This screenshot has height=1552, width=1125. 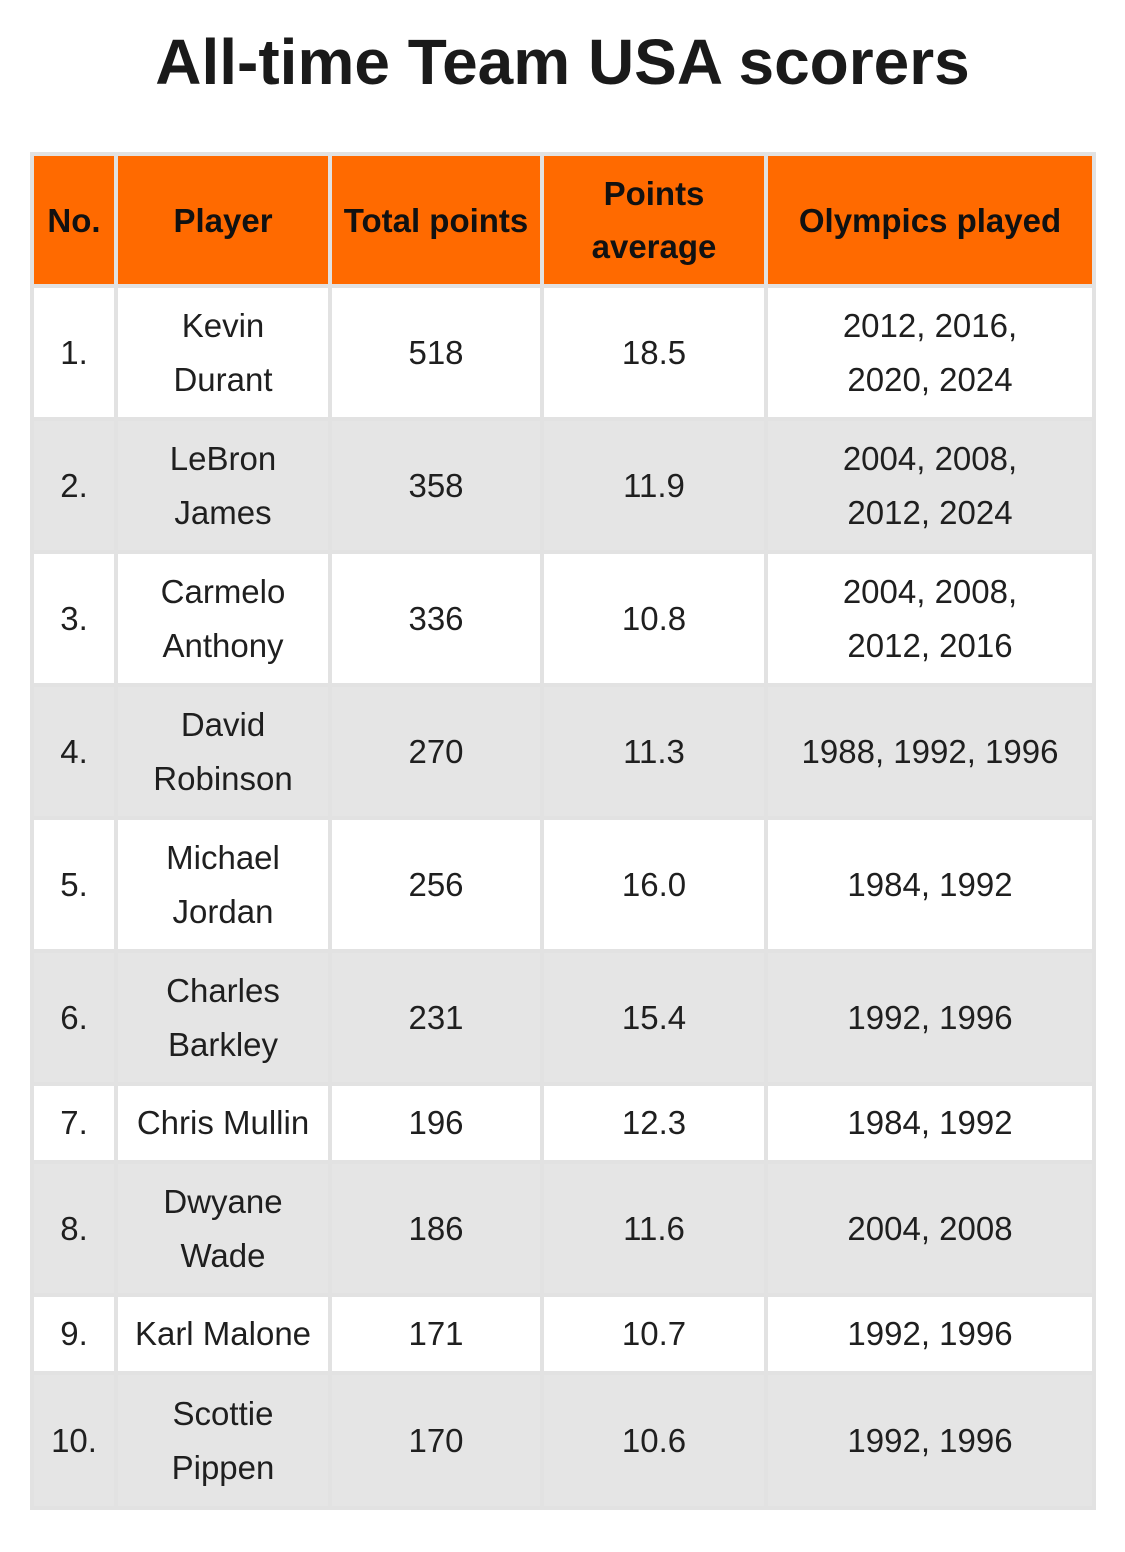 What do you see at coordinates (436, 1334) in the screenshot?
I see `cell-total-points: 171` at bounding box center [436, 1334].